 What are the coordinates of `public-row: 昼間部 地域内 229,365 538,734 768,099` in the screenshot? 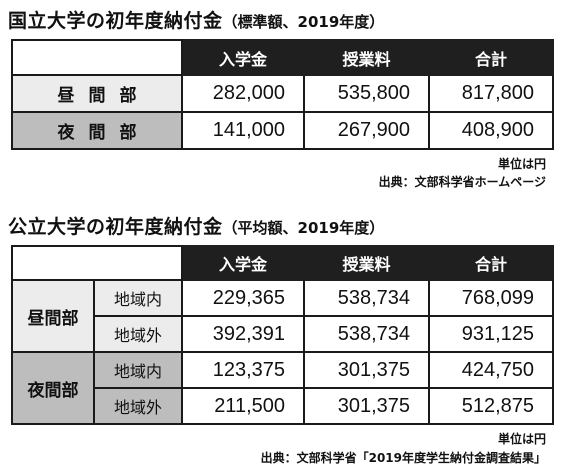 It's located at (282, 316).